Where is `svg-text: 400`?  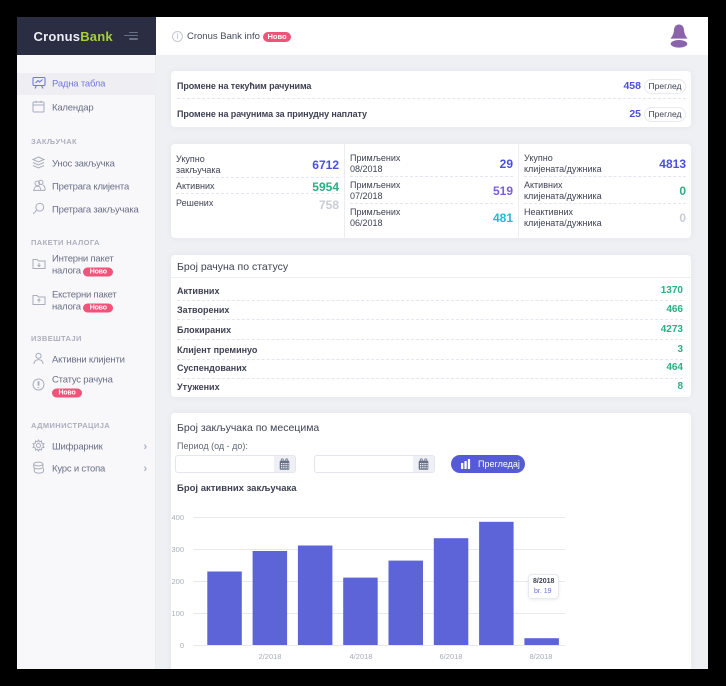 svg-text: 400 is located at coordinates (177, 517).